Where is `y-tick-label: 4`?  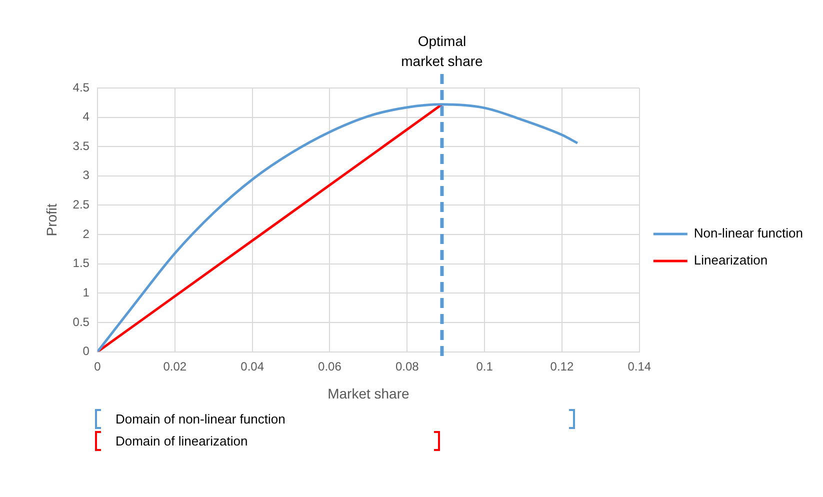
y-tick-label: 4 is located at coordinates (86, 117).